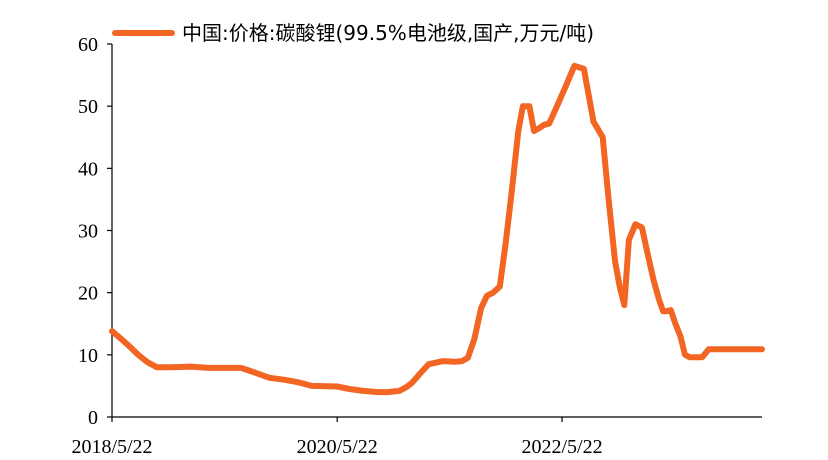 Image resolution: width=828 pixels, height=460 pixels. What do you see at coordinates (111, 447) in the screenshot?
I see `x-tick-label: 2018/5/22` at bounding box center [111, 447].